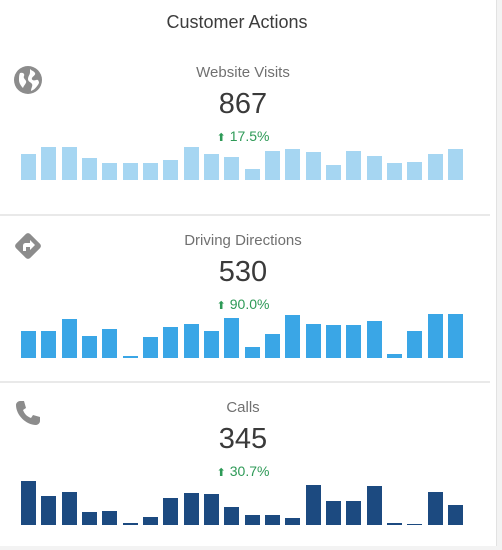 The width and height of the screenshot is (502, 550). What do you see at coordinates (243, 407) in the screenshot?
I see `metric-label: Calls` at bounding box center [243, 407].